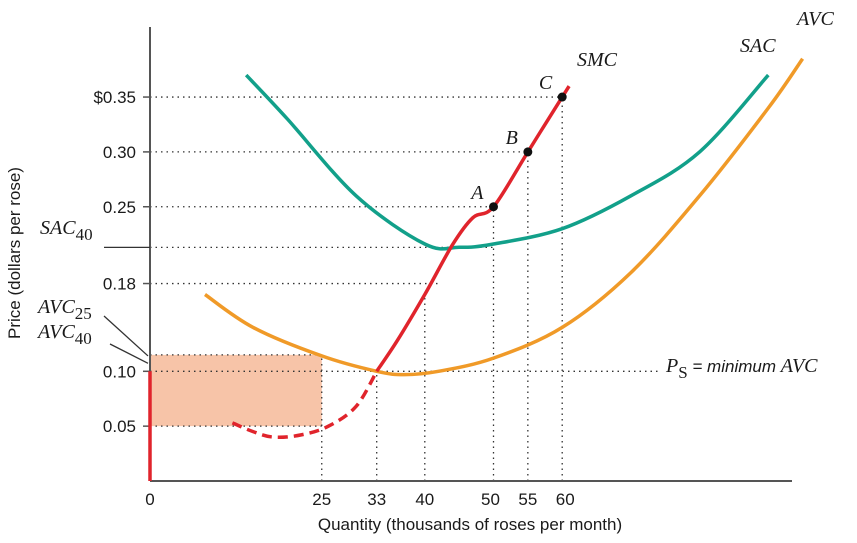 This screenshot has width=857, height=543. Describe the element at coordinates (527, 499) in the screenshot. I see `x-tick-label: 55` at that location.